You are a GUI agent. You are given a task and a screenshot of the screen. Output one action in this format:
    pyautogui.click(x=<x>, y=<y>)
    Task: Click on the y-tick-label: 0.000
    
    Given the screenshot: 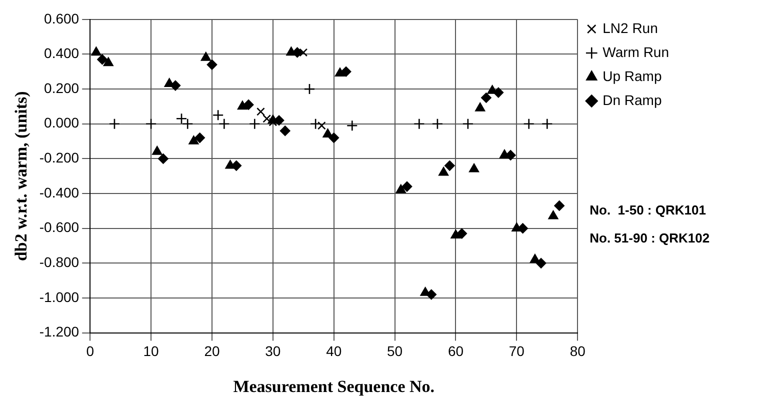 What is the action you would take?
    pyautogui.click(x=62, y=122)
    